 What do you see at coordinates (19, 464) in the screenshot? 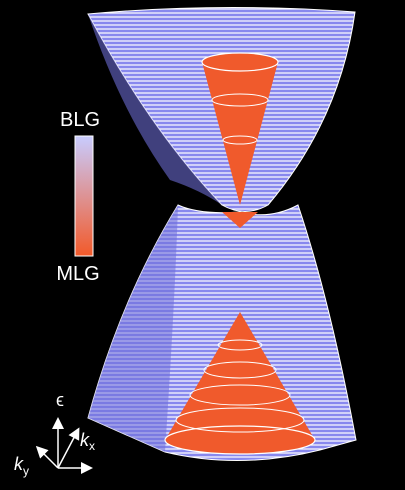
I see `ky-base: k` at bounding box center [19, 464].